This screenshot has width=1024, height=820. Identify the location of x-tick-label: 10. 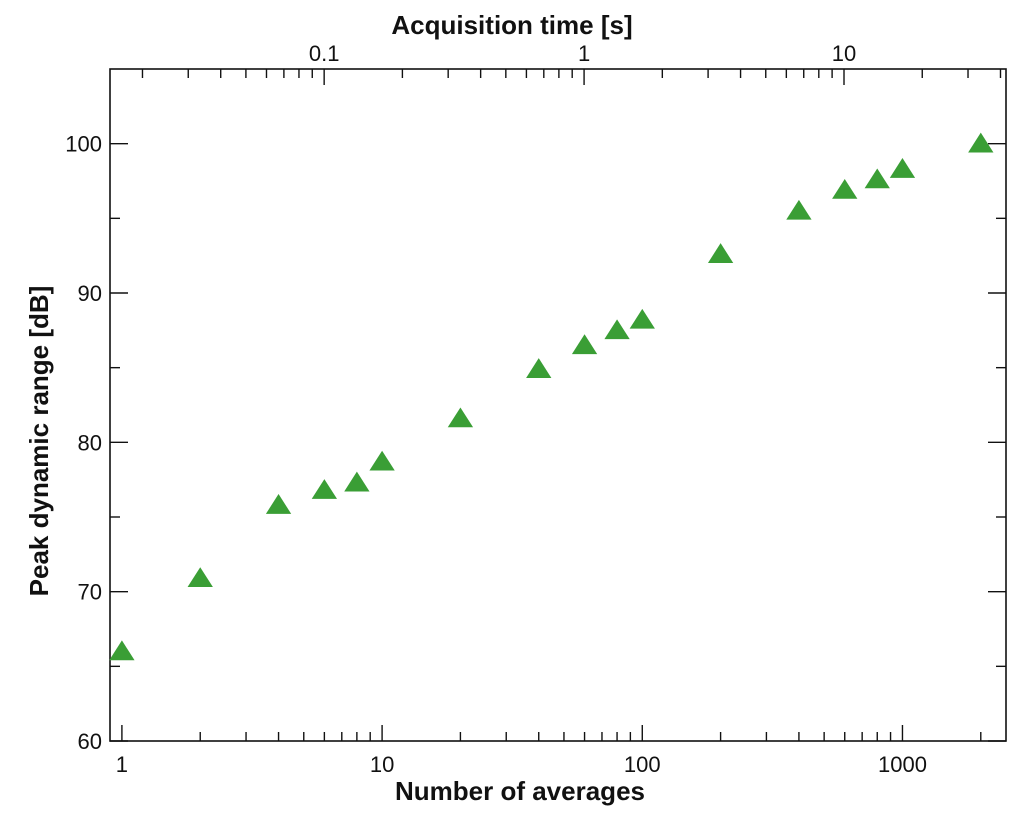
(382, 764).